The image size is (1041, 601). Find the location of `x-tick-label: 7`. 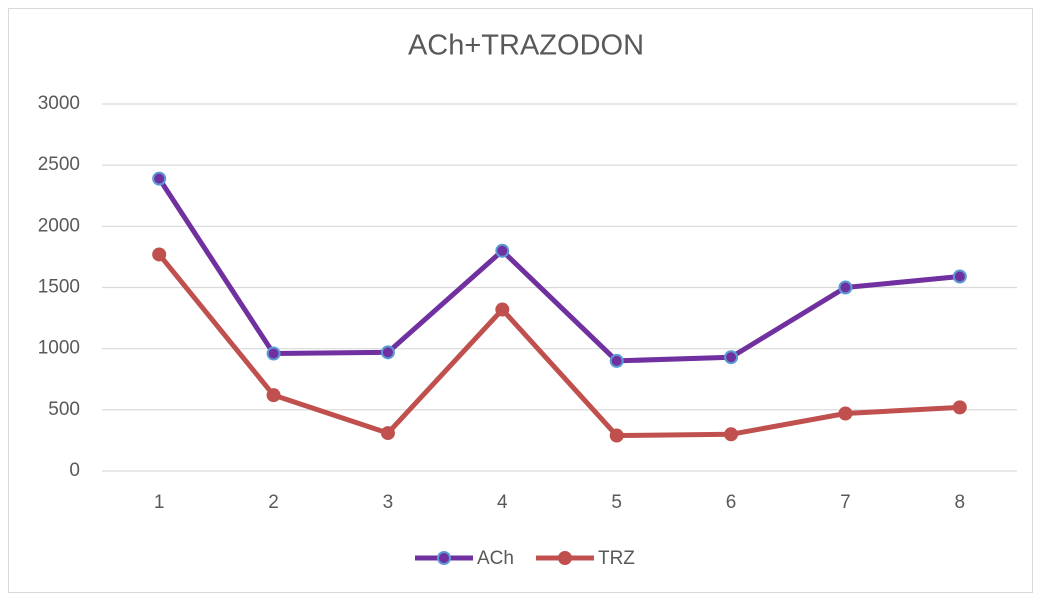

x-tick-label: 7 is located at coordinates (845, 502).